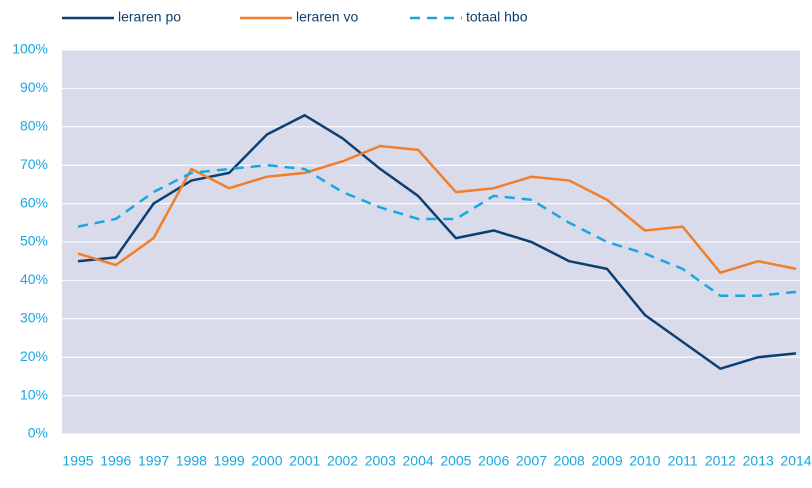 The image size is (812, 488). I want to click on y-tick-label: 30%, so click(34, 318).